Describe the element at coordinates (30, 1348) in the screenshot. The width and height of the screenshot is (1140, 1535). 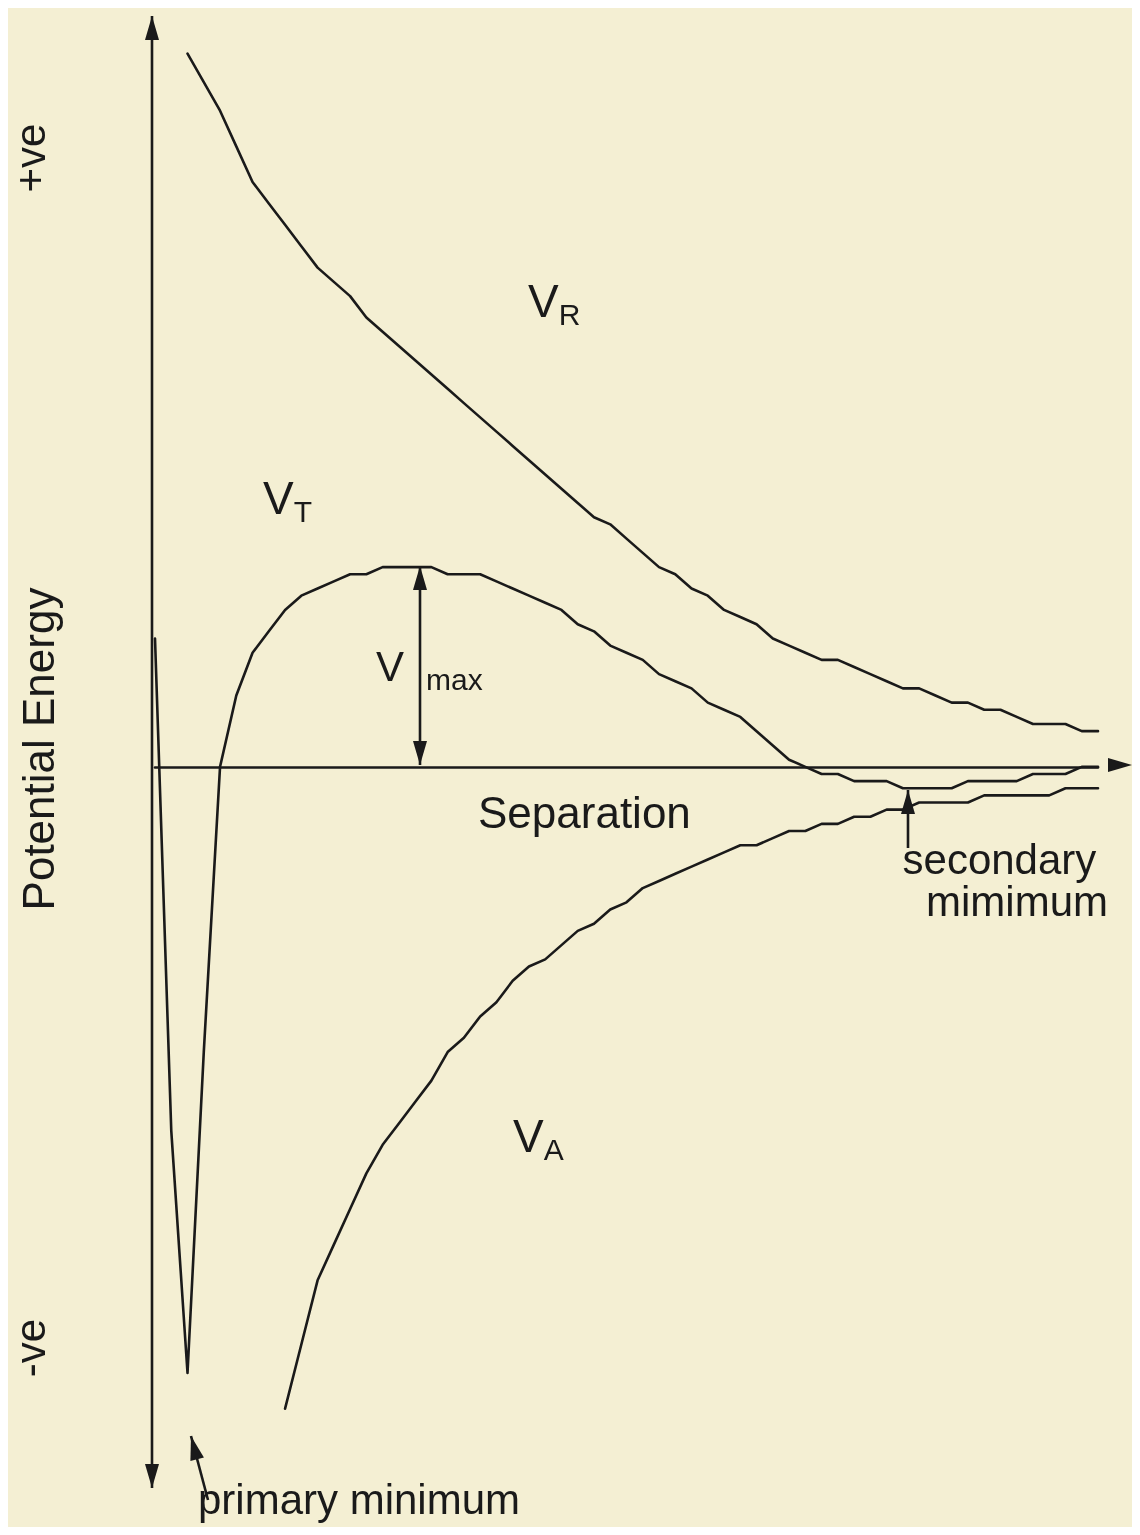
I see `text: -ve` at that location.